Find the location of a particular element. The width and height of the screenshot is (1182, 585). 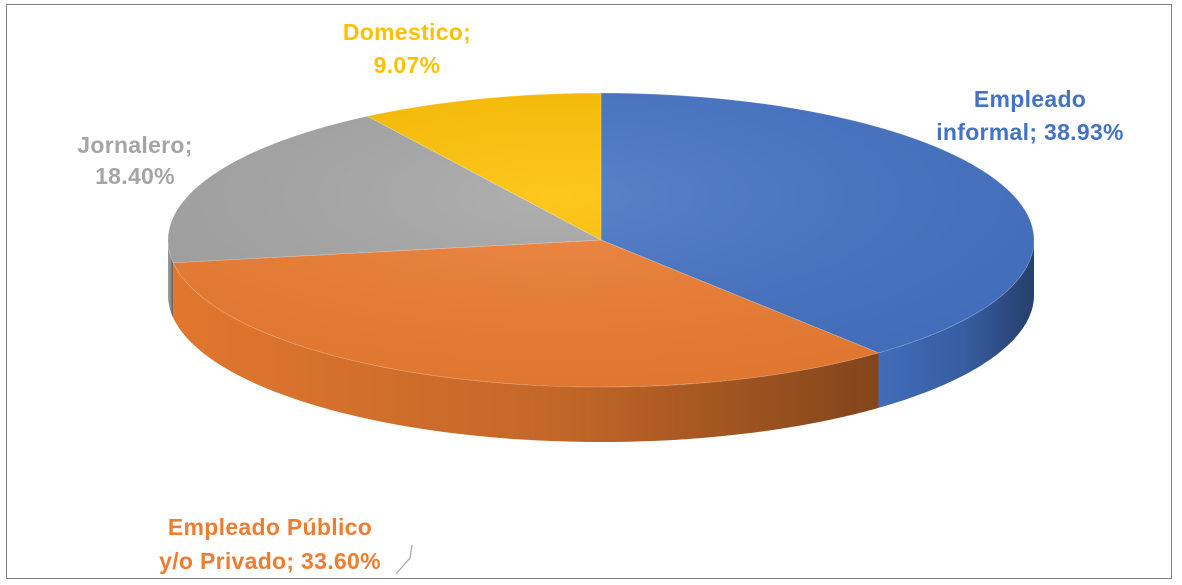

data-label-empleado-publico-y-o-privado: Empleado Público y/o Privado; 33.60% is located at coordinates (270, 544).